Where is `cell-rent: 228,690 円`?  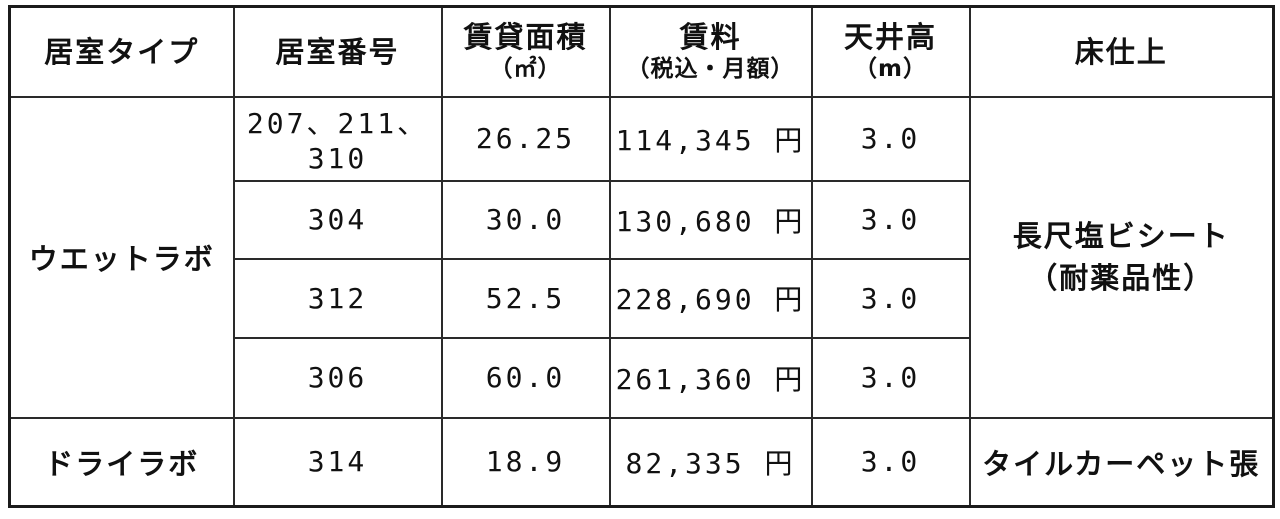 cell-rent: 228,690 円 is located at coordinates (710, 298).